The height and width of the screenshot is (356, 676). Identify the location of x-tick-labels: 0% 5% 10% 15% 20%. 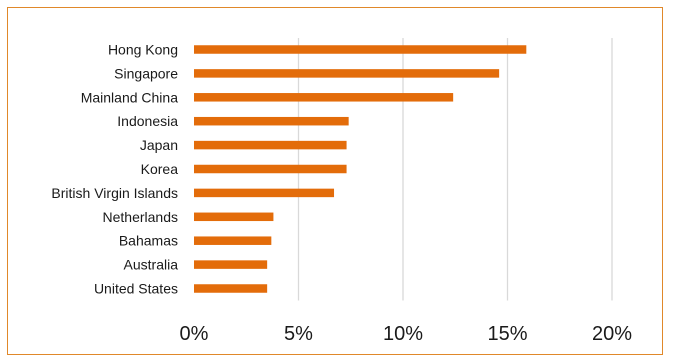
(406, 334).